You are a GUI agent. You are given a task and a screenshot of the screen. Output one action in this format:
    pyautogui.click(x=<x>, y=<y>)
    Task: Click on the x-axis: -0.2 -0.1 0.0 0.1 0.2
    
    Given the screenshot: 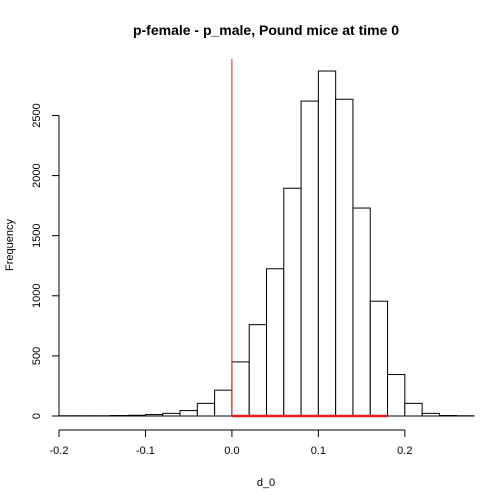 What is the action you would take?
    pyautogui.click(x=231, y=443)
    